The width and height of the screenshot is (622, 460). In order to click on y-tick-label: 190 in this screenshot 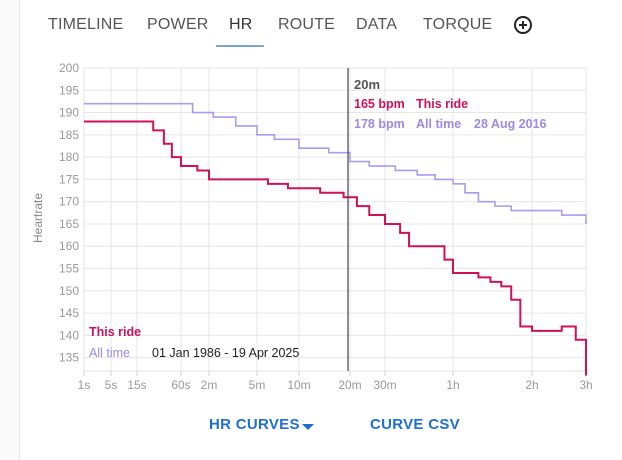, I will do `click(69, 113)`.